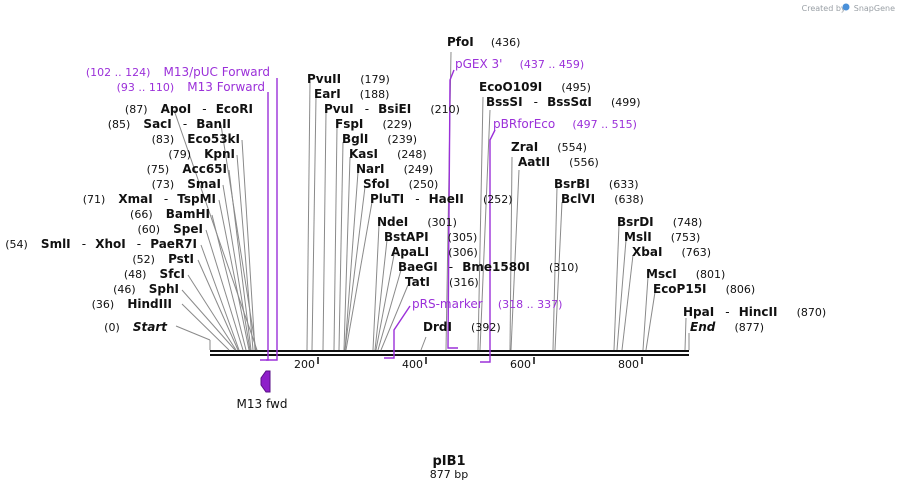 This screenshot has height=490, width=899. I want to click on site-aatii: AatII (556), so click(558, 160).